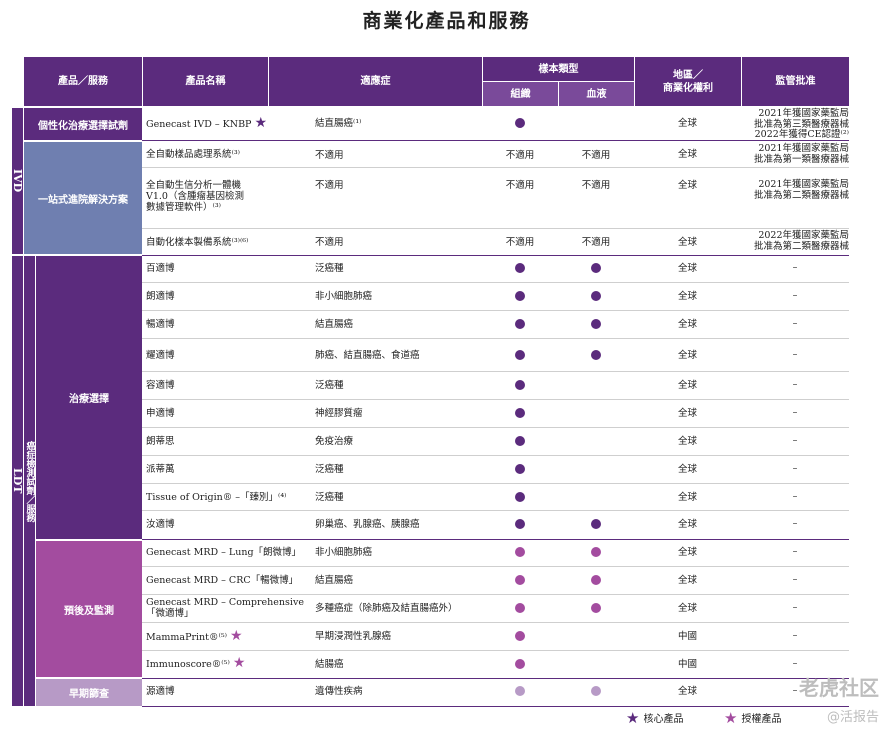 This screenshot has width=893, height=736. Describe the element at coordinates (83, 124) in the screenshot. I see `group-personalized: 個性化治療選擇試劑` at that location.